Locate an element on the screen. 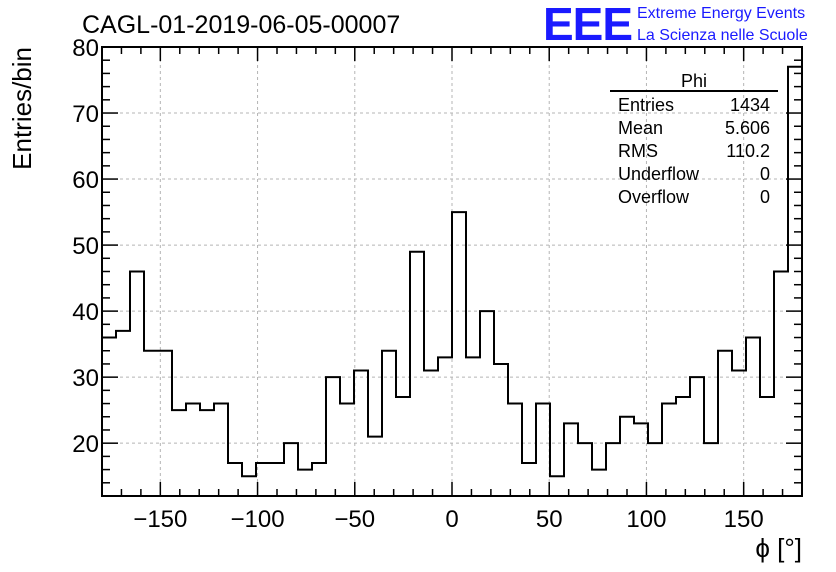  y-tick-label: 50 is located at coordinates (85, 246).